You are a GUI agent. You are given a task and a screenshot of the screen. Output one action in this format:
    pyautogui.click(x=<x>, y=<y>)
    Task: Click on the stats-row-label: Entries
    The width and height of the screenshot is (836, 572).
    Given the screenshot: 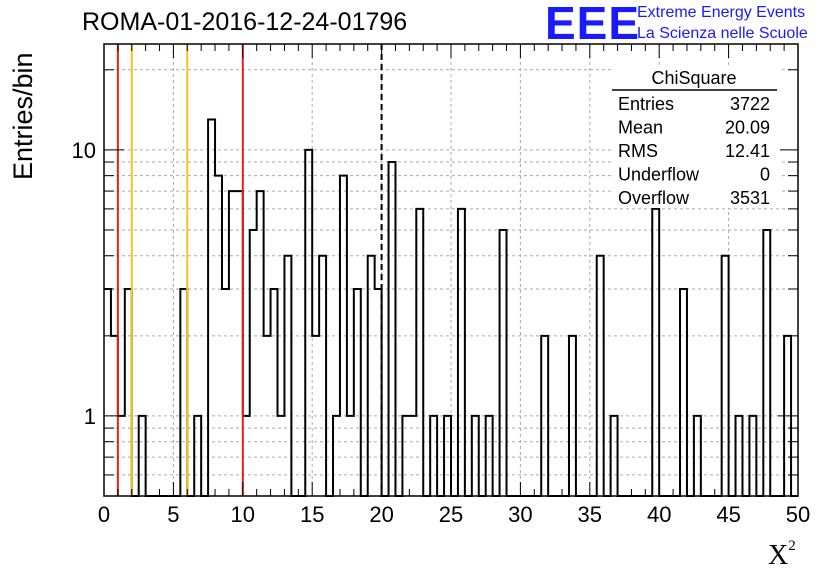 What is the action you would take?
    pyautogui.click(x=646, y=104)
    